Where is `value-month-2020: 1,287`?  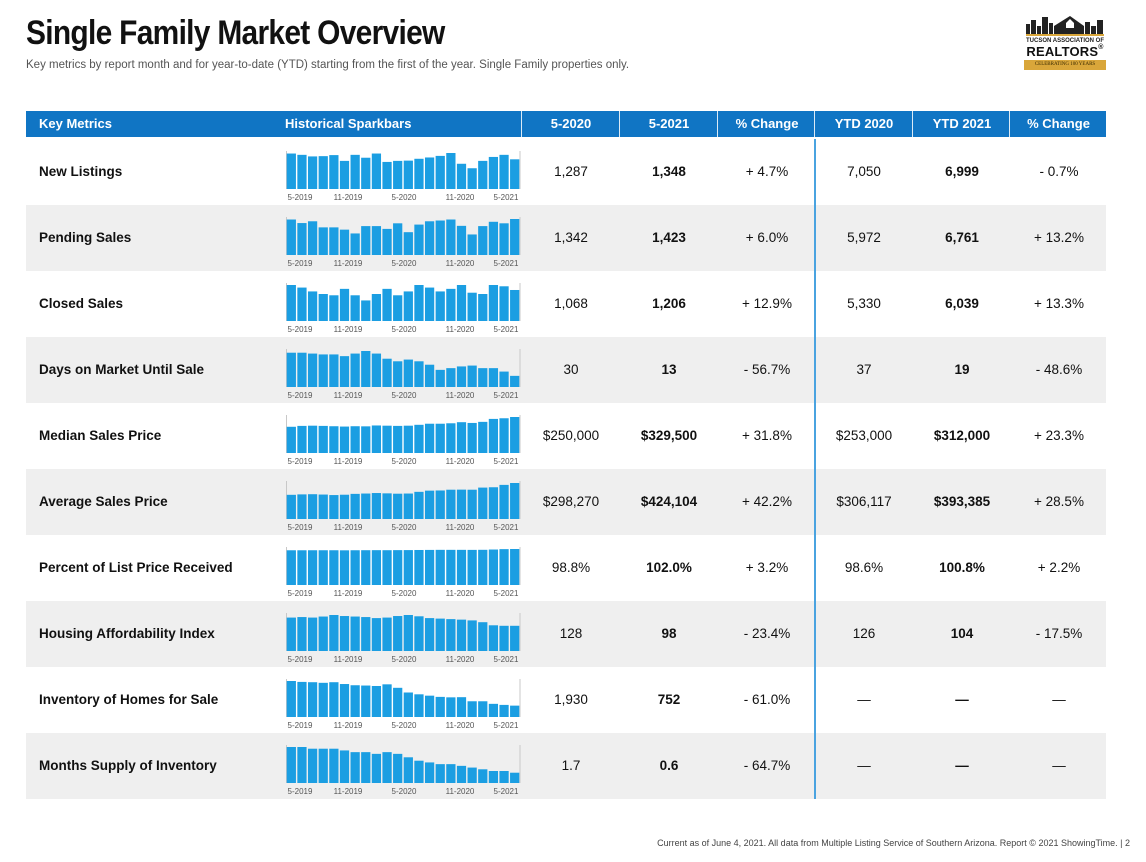
value-month-2020: 1,287 is located at coordinates (571, 171).